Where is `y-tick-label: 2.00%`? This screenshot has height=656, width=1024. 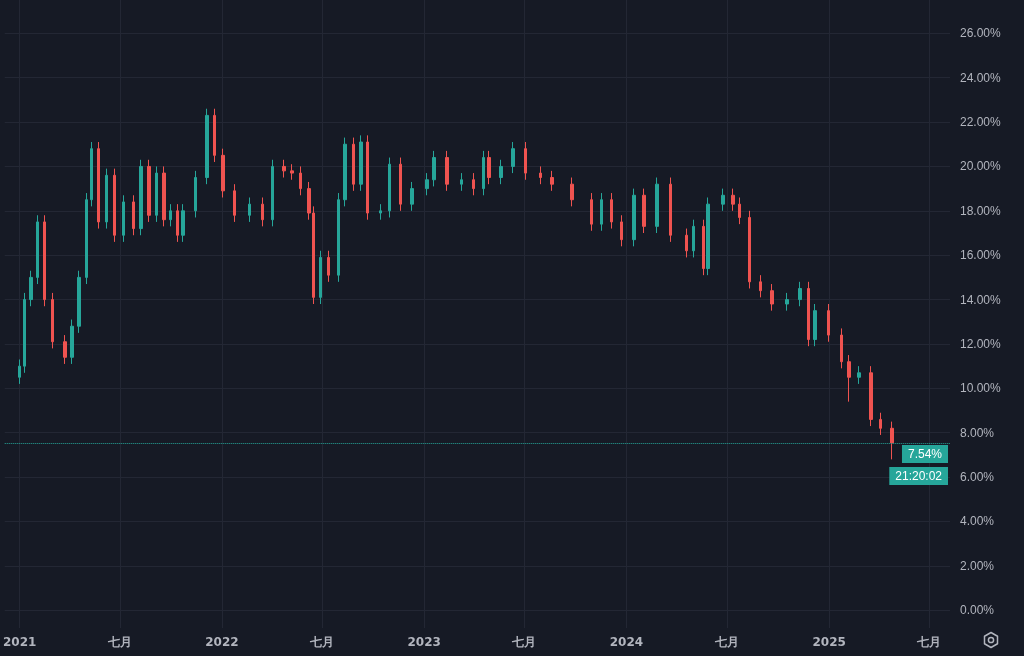
y-tick-label: 2.00% is located at coordinates (977, 565).